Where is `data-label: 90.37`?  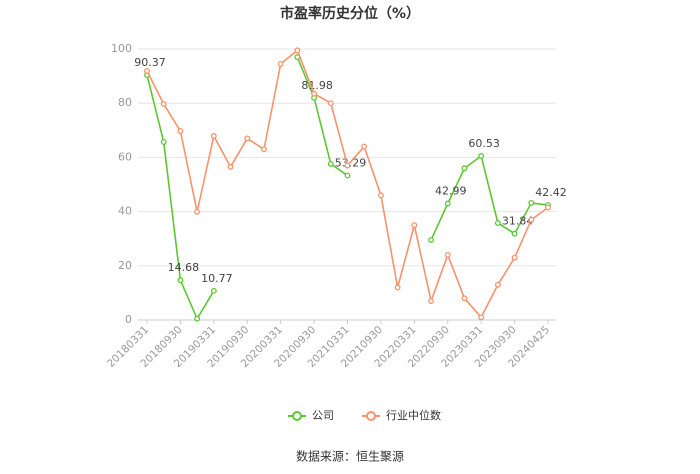
data-label: 90.37 is located at coordinates (150, 62).